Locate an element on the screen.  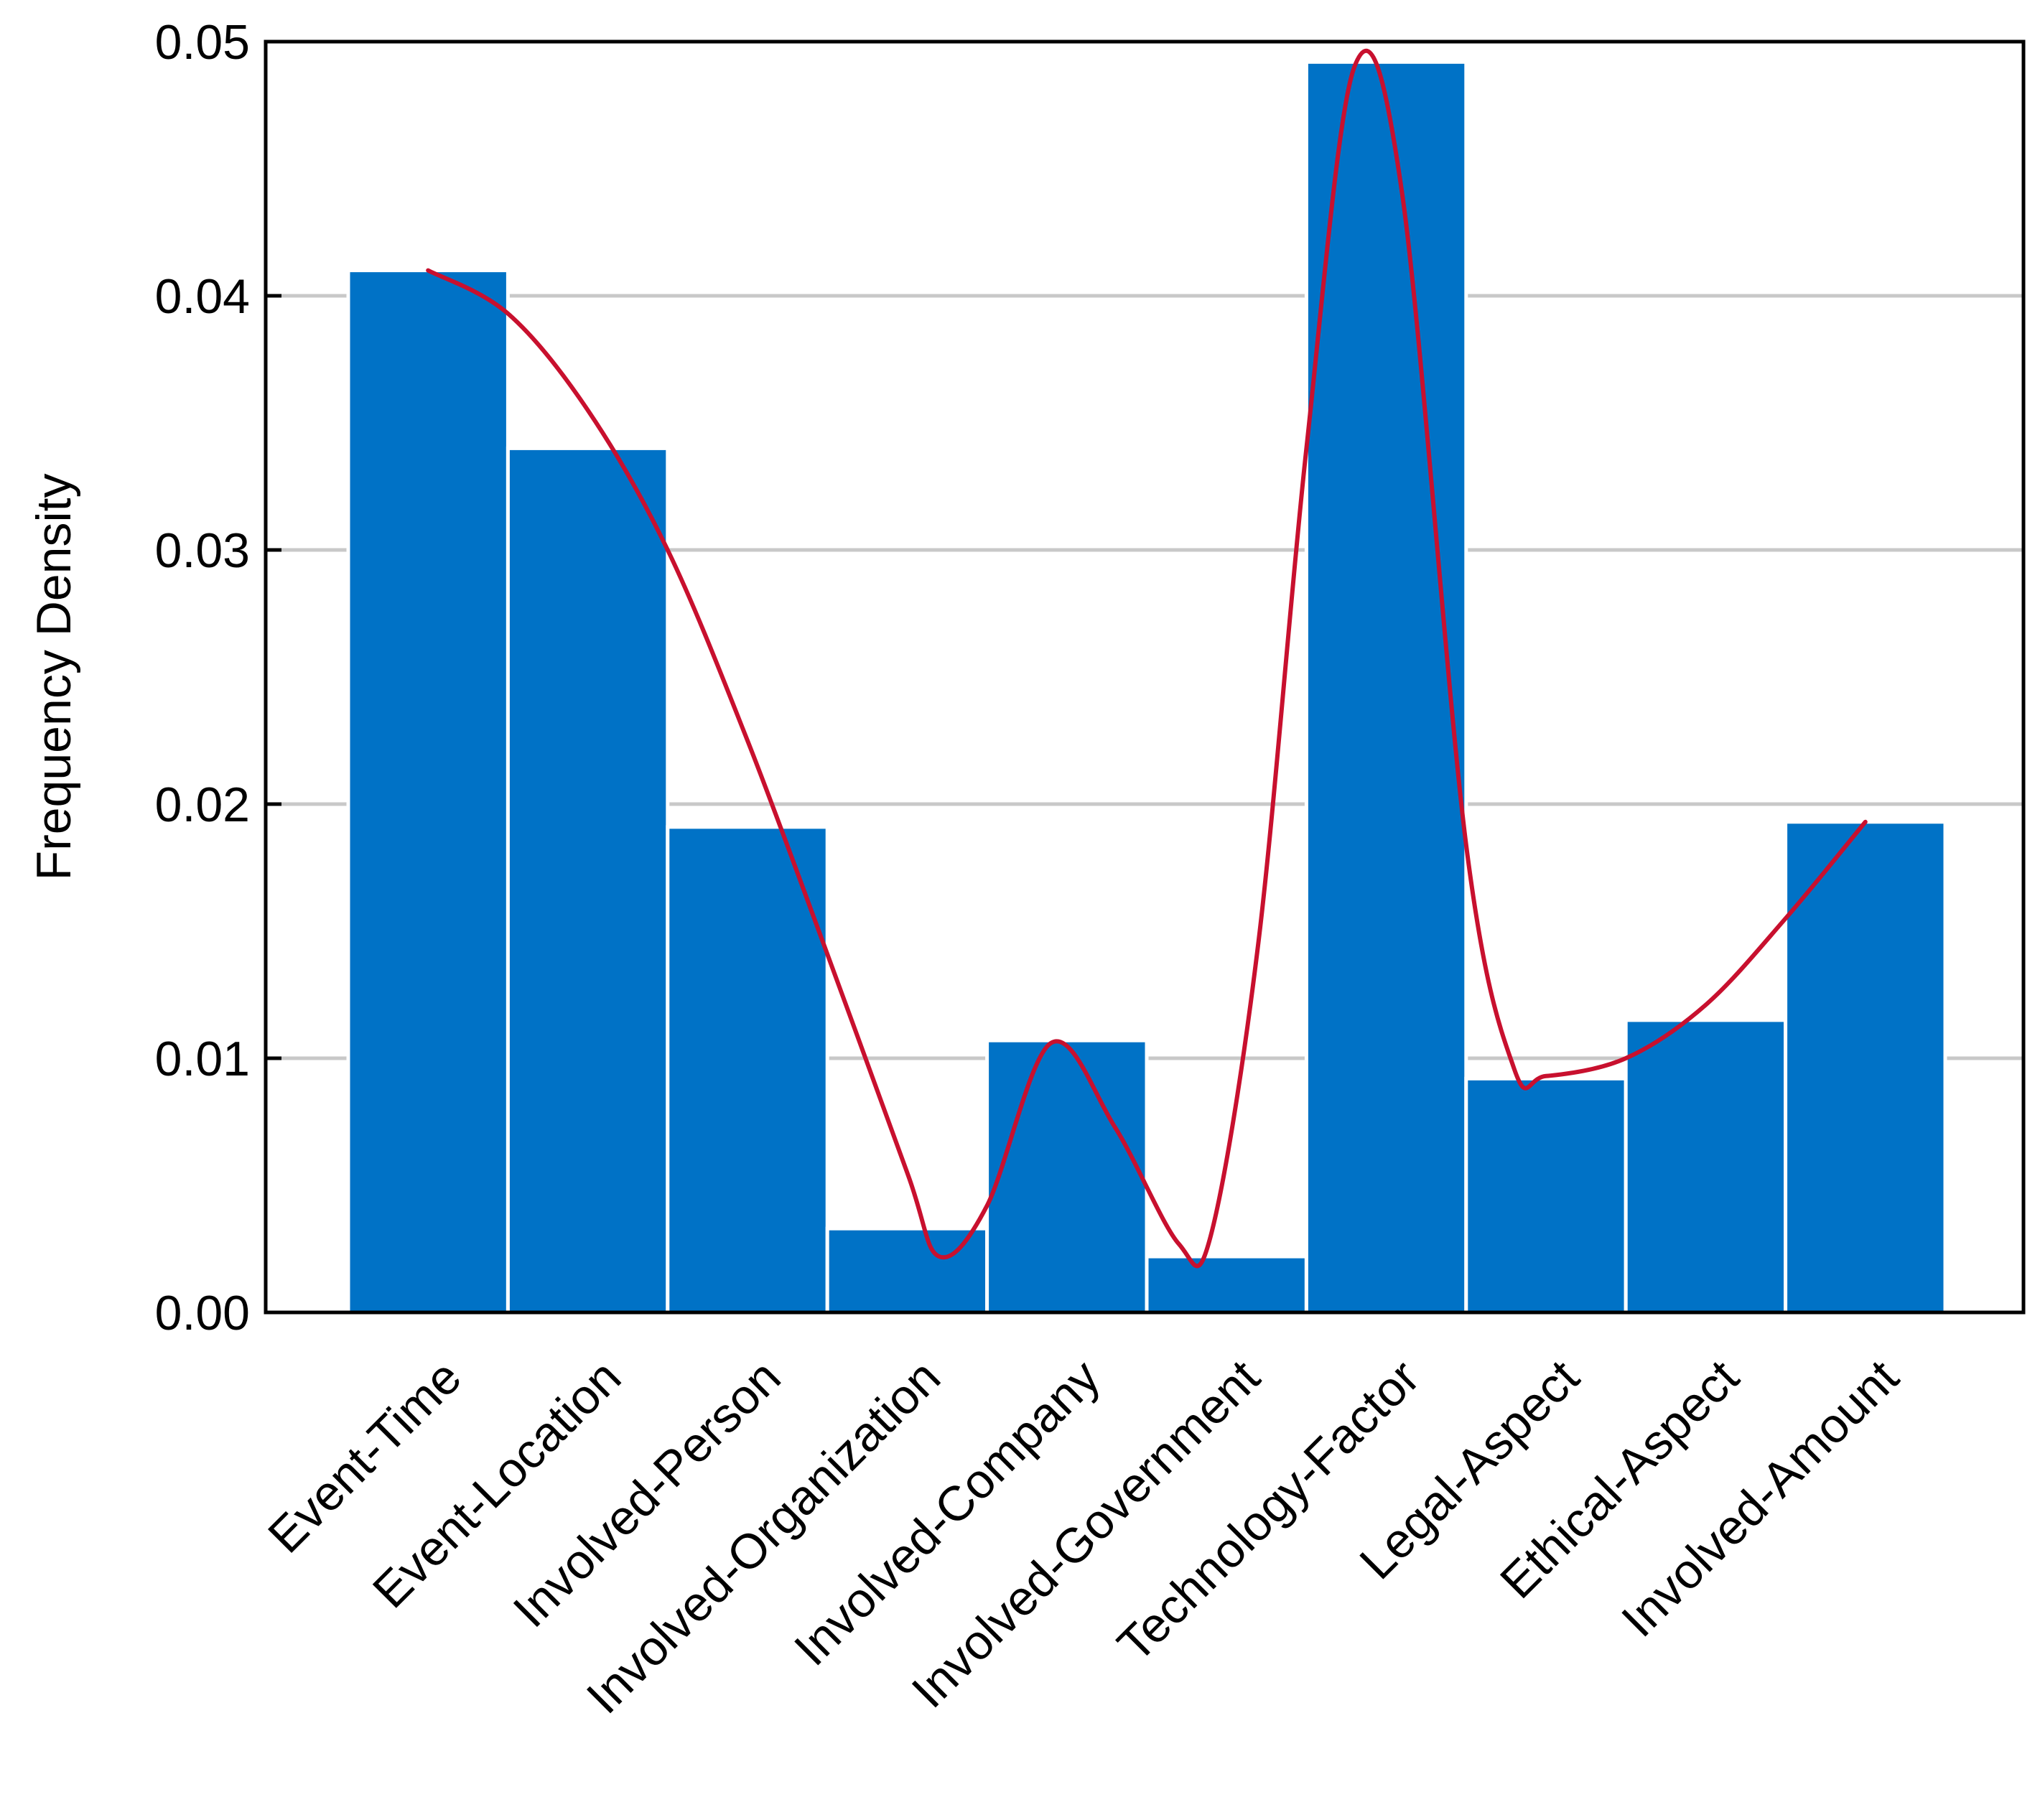
bar-legal-aspect is located at coordinates (1546, 1195).